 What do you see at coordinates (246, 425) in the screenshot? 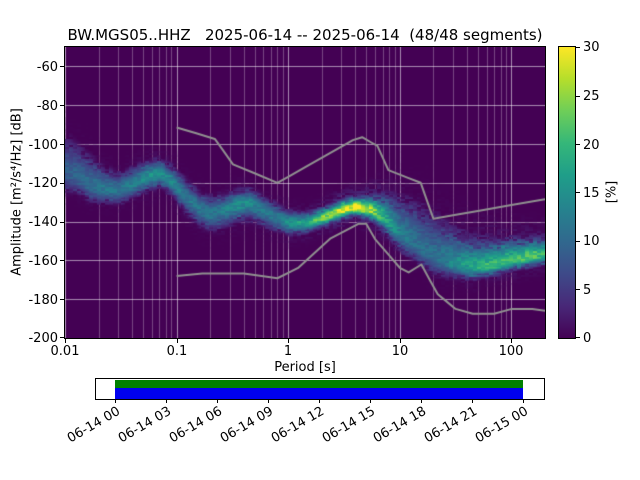
I see `timeline-tick-label: 06-14 09` at bounding box center [246, 425].